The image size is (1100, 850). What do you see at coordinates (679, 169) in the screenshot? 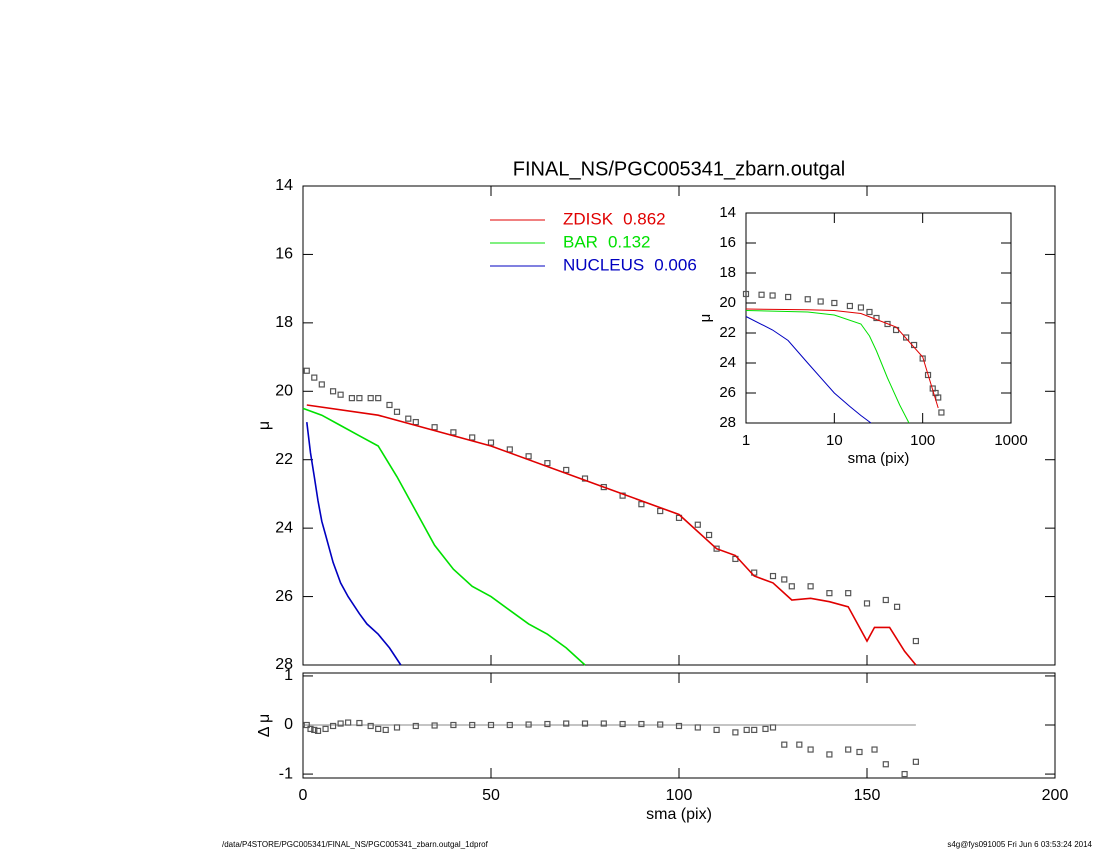
I see `chart-title: FINAL_NS/PGC005341_zbarn.outgal` at bounding box center [679, 169].